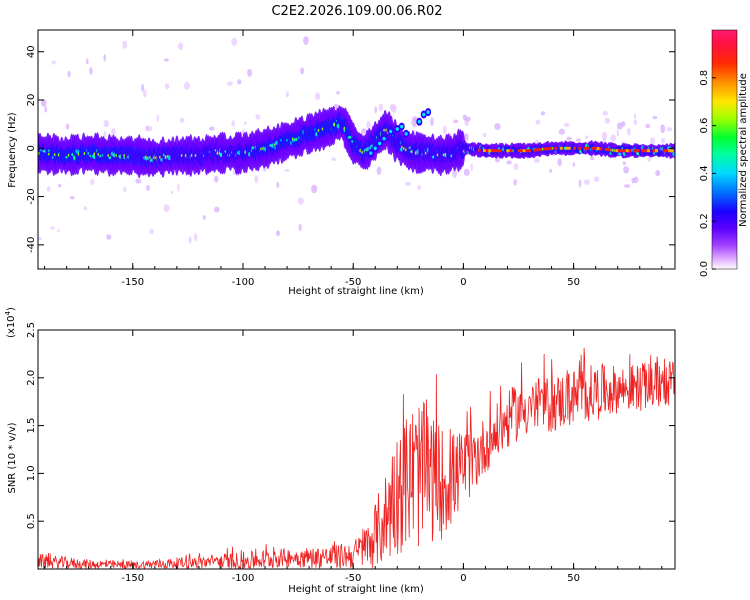 The image size is (750, 600). What do you see at coordinates (424, 114) in the screenshot?
I see `spectrogram-branch-peak` at bounding box center [424, 114].